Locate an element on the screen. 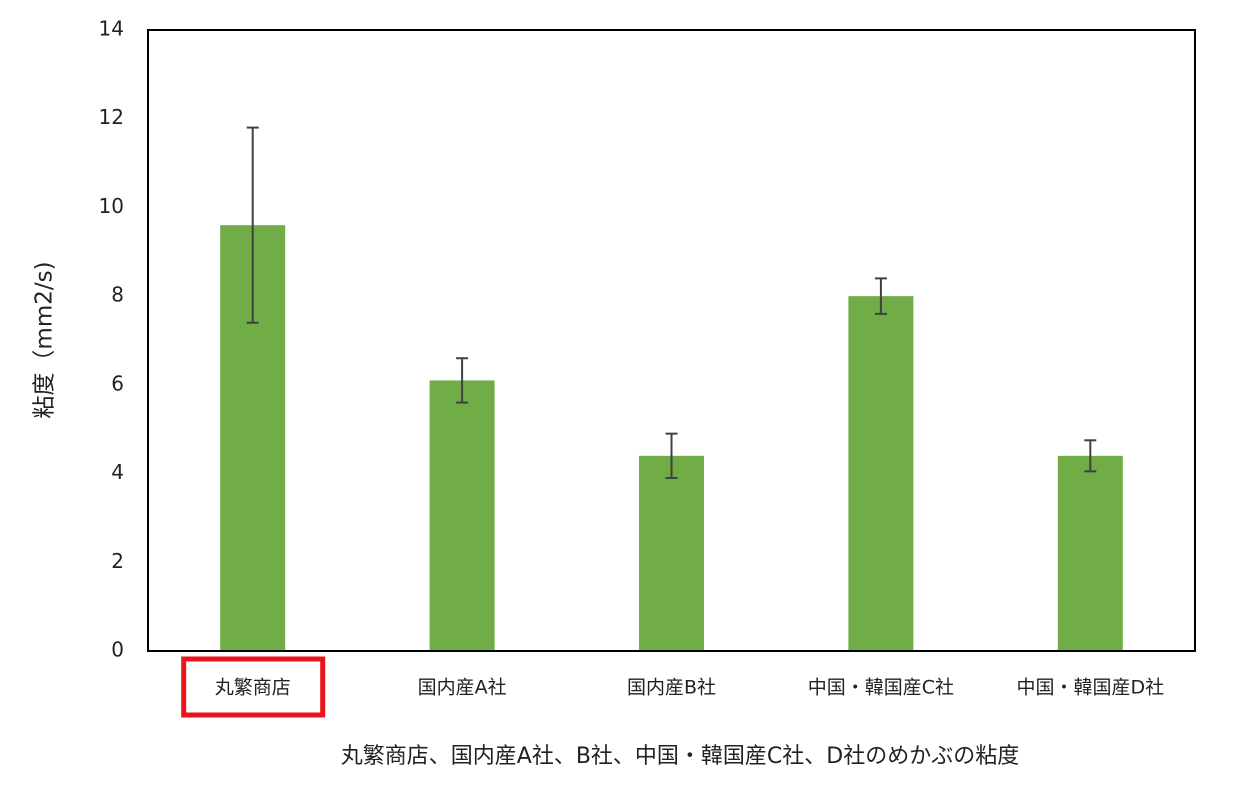  y-tick-label: 14 is located at coordinates (111, 29).